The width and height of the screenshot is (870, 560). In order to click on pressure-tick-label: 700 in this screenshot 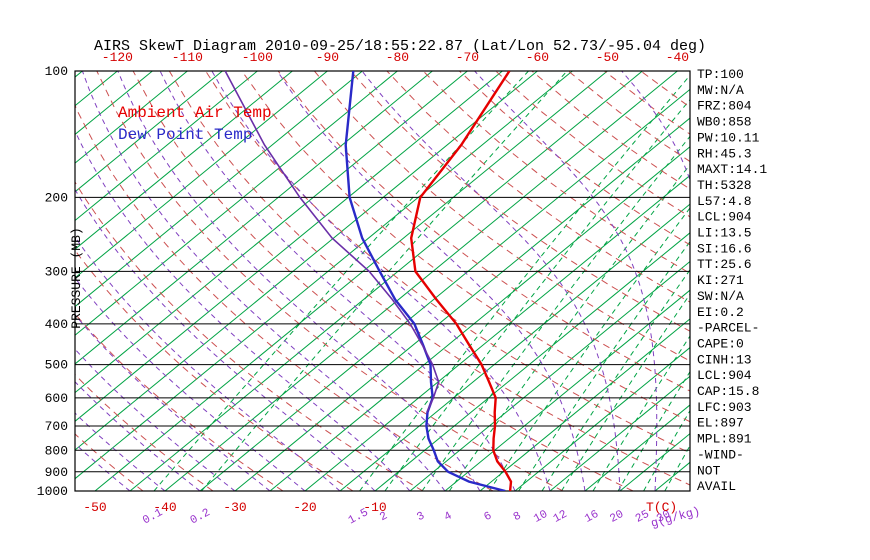, I will do `click(56, 426)`.